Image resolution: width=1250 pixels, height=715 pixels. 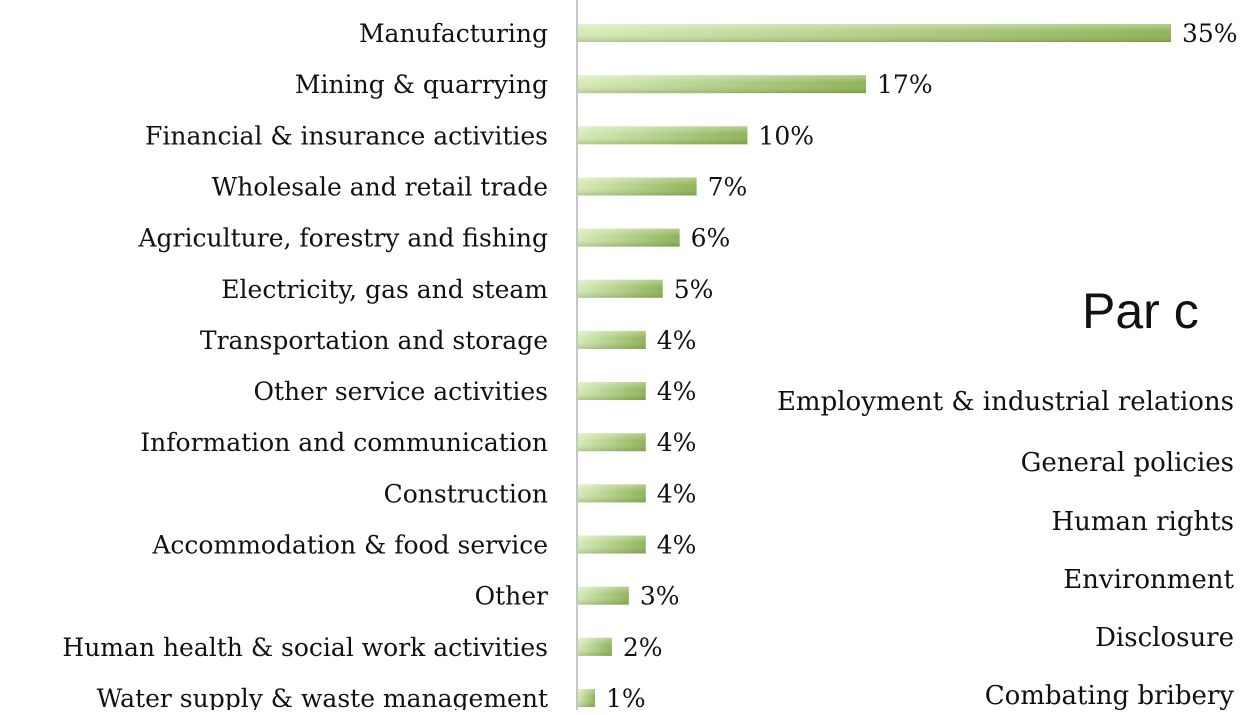 I want to click on topic-label: Disclosure, so click(x=1164, y=638).